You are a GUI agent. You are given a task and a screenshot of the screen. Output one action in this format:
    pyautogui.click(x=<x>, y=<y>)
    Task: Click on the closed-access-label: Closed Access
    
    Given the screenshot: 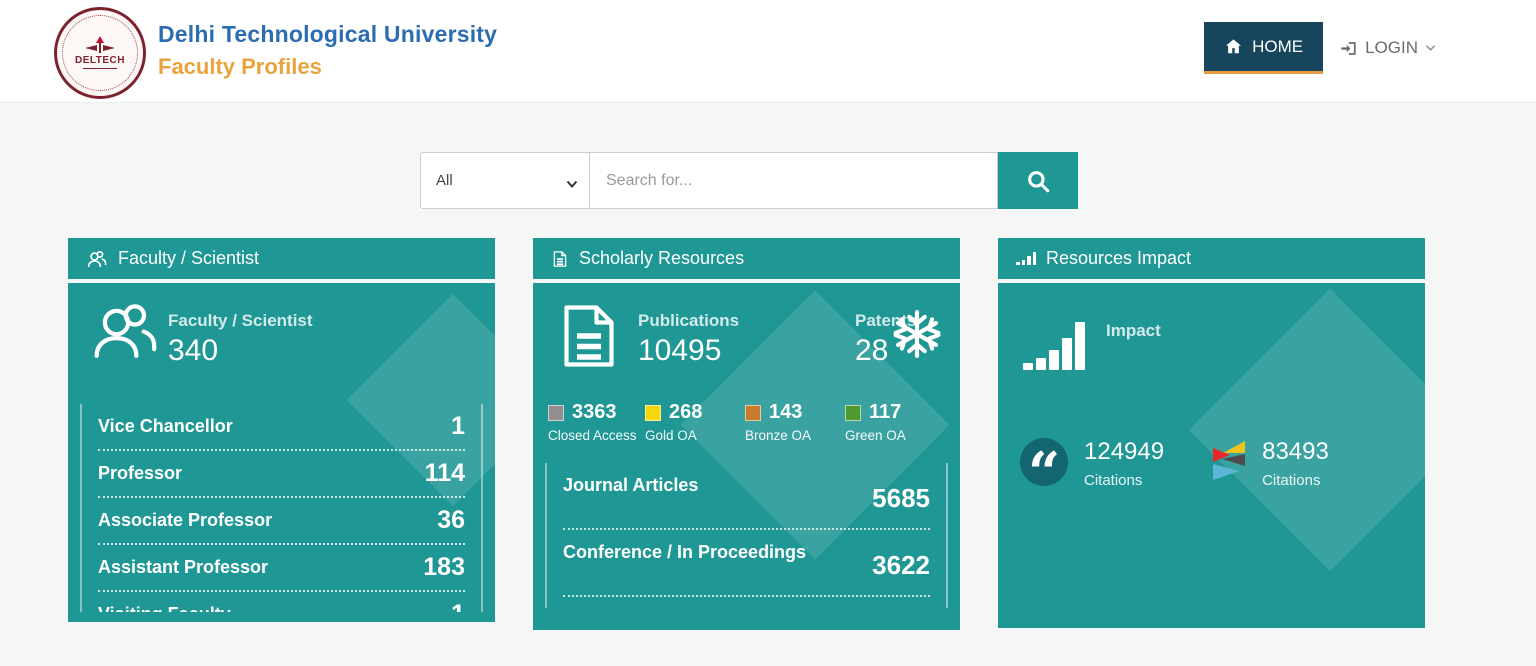 What is the action you would take?
    pyautogui.click(x=592, y=435)
    